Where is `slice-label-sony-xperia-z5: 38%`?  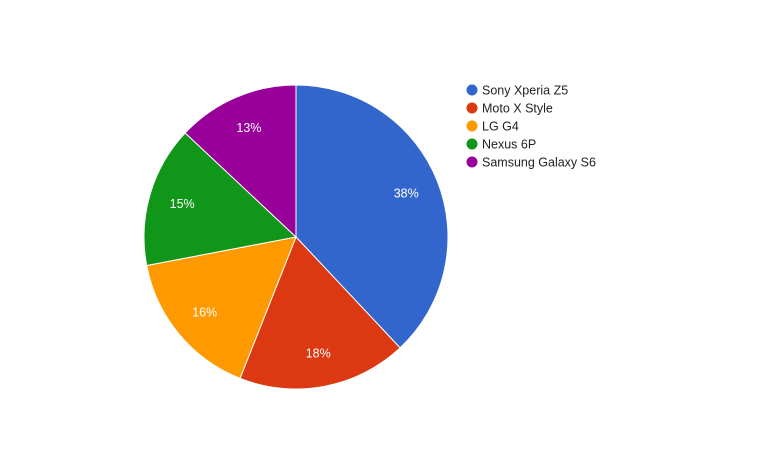 slice-label-sony-xperia-z5: 38% is located at coordinates (406, 193).